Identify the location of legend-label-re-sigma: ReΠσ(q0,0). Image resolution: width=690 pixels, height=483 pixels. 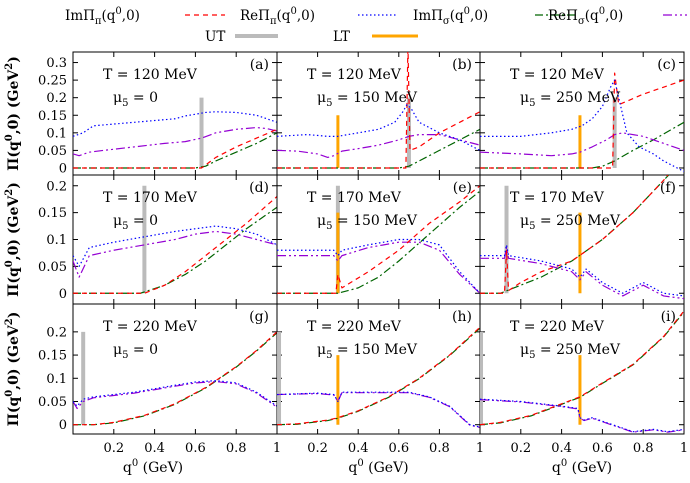
(585, 16).